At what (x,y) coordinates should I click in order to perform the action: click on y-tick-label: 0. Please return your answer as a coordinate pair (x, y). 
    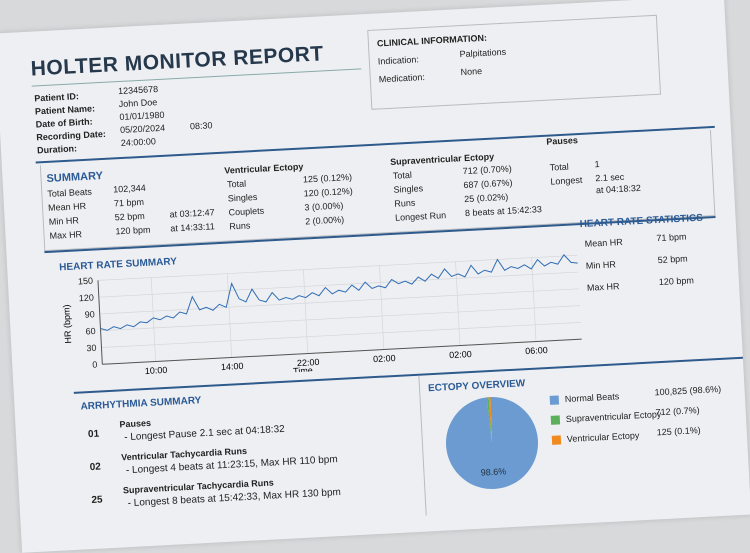
    Looking at the image, I should click on (95, 365).